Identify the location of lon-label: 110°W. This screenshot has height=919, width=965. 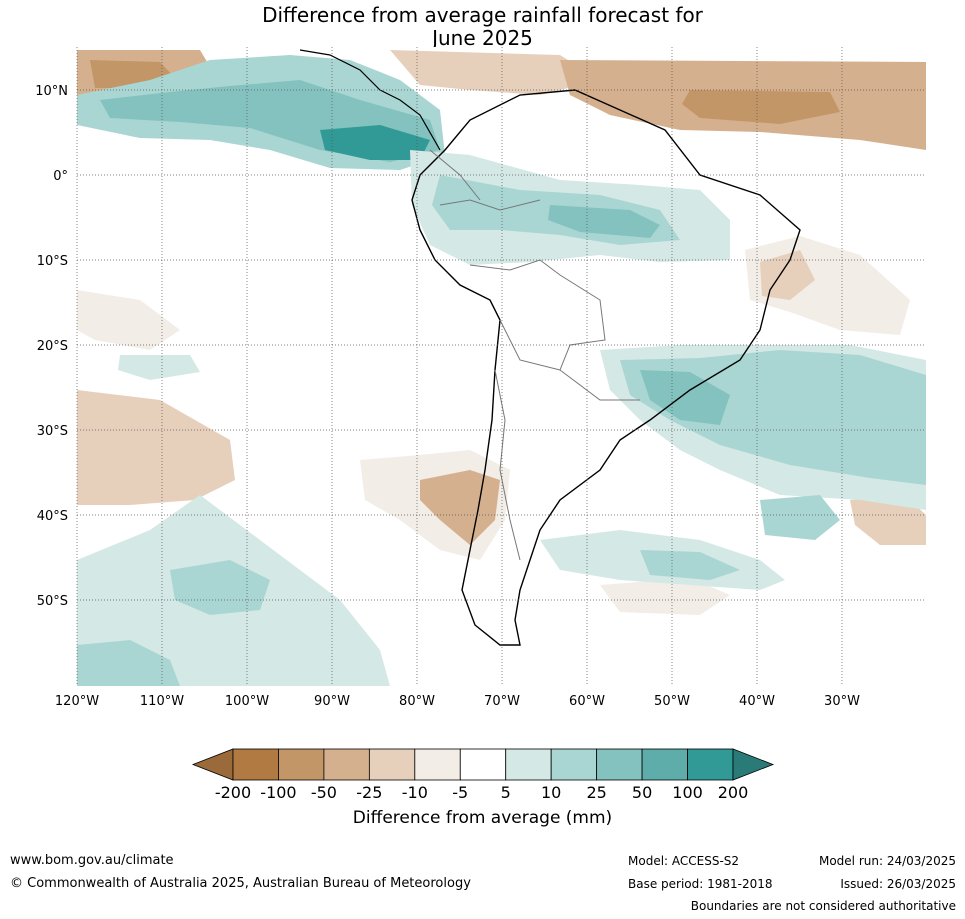
(162, 701).